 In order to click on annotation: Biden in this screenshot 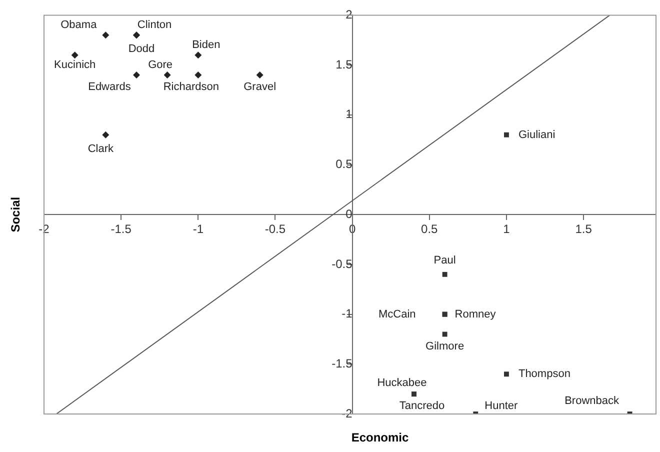, I will do `click(206, 45)`.